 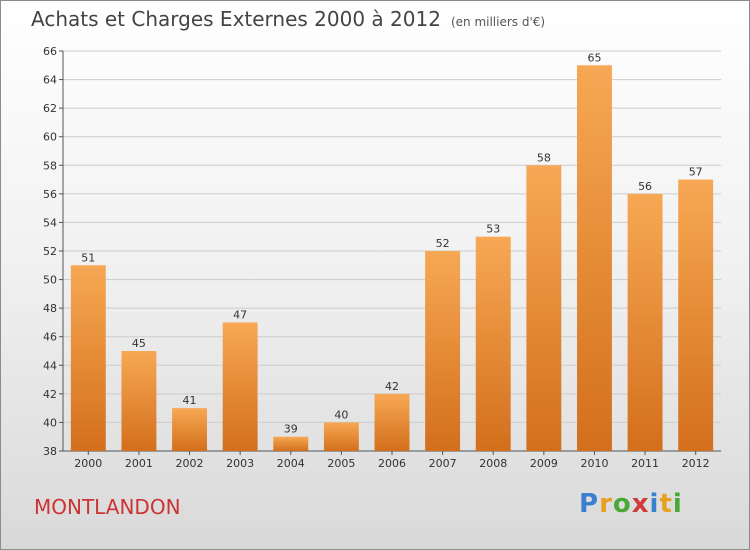 I want to click on bar-value-label: 41, so click(x=190, y=400).